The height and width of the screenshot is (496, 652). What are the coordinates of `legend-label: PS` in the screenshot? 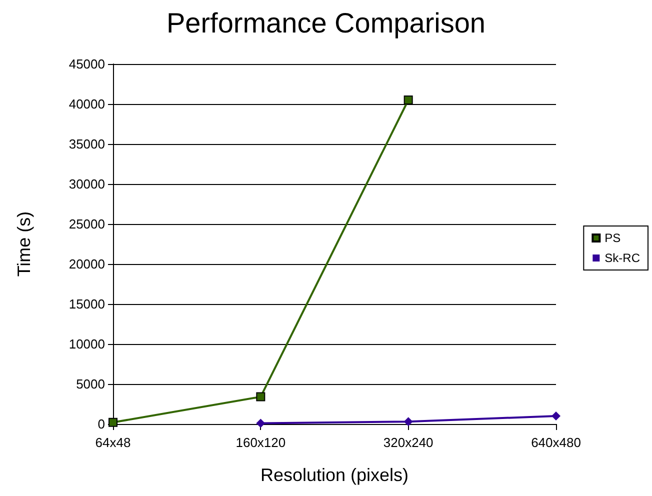 It's located at (612, 238).